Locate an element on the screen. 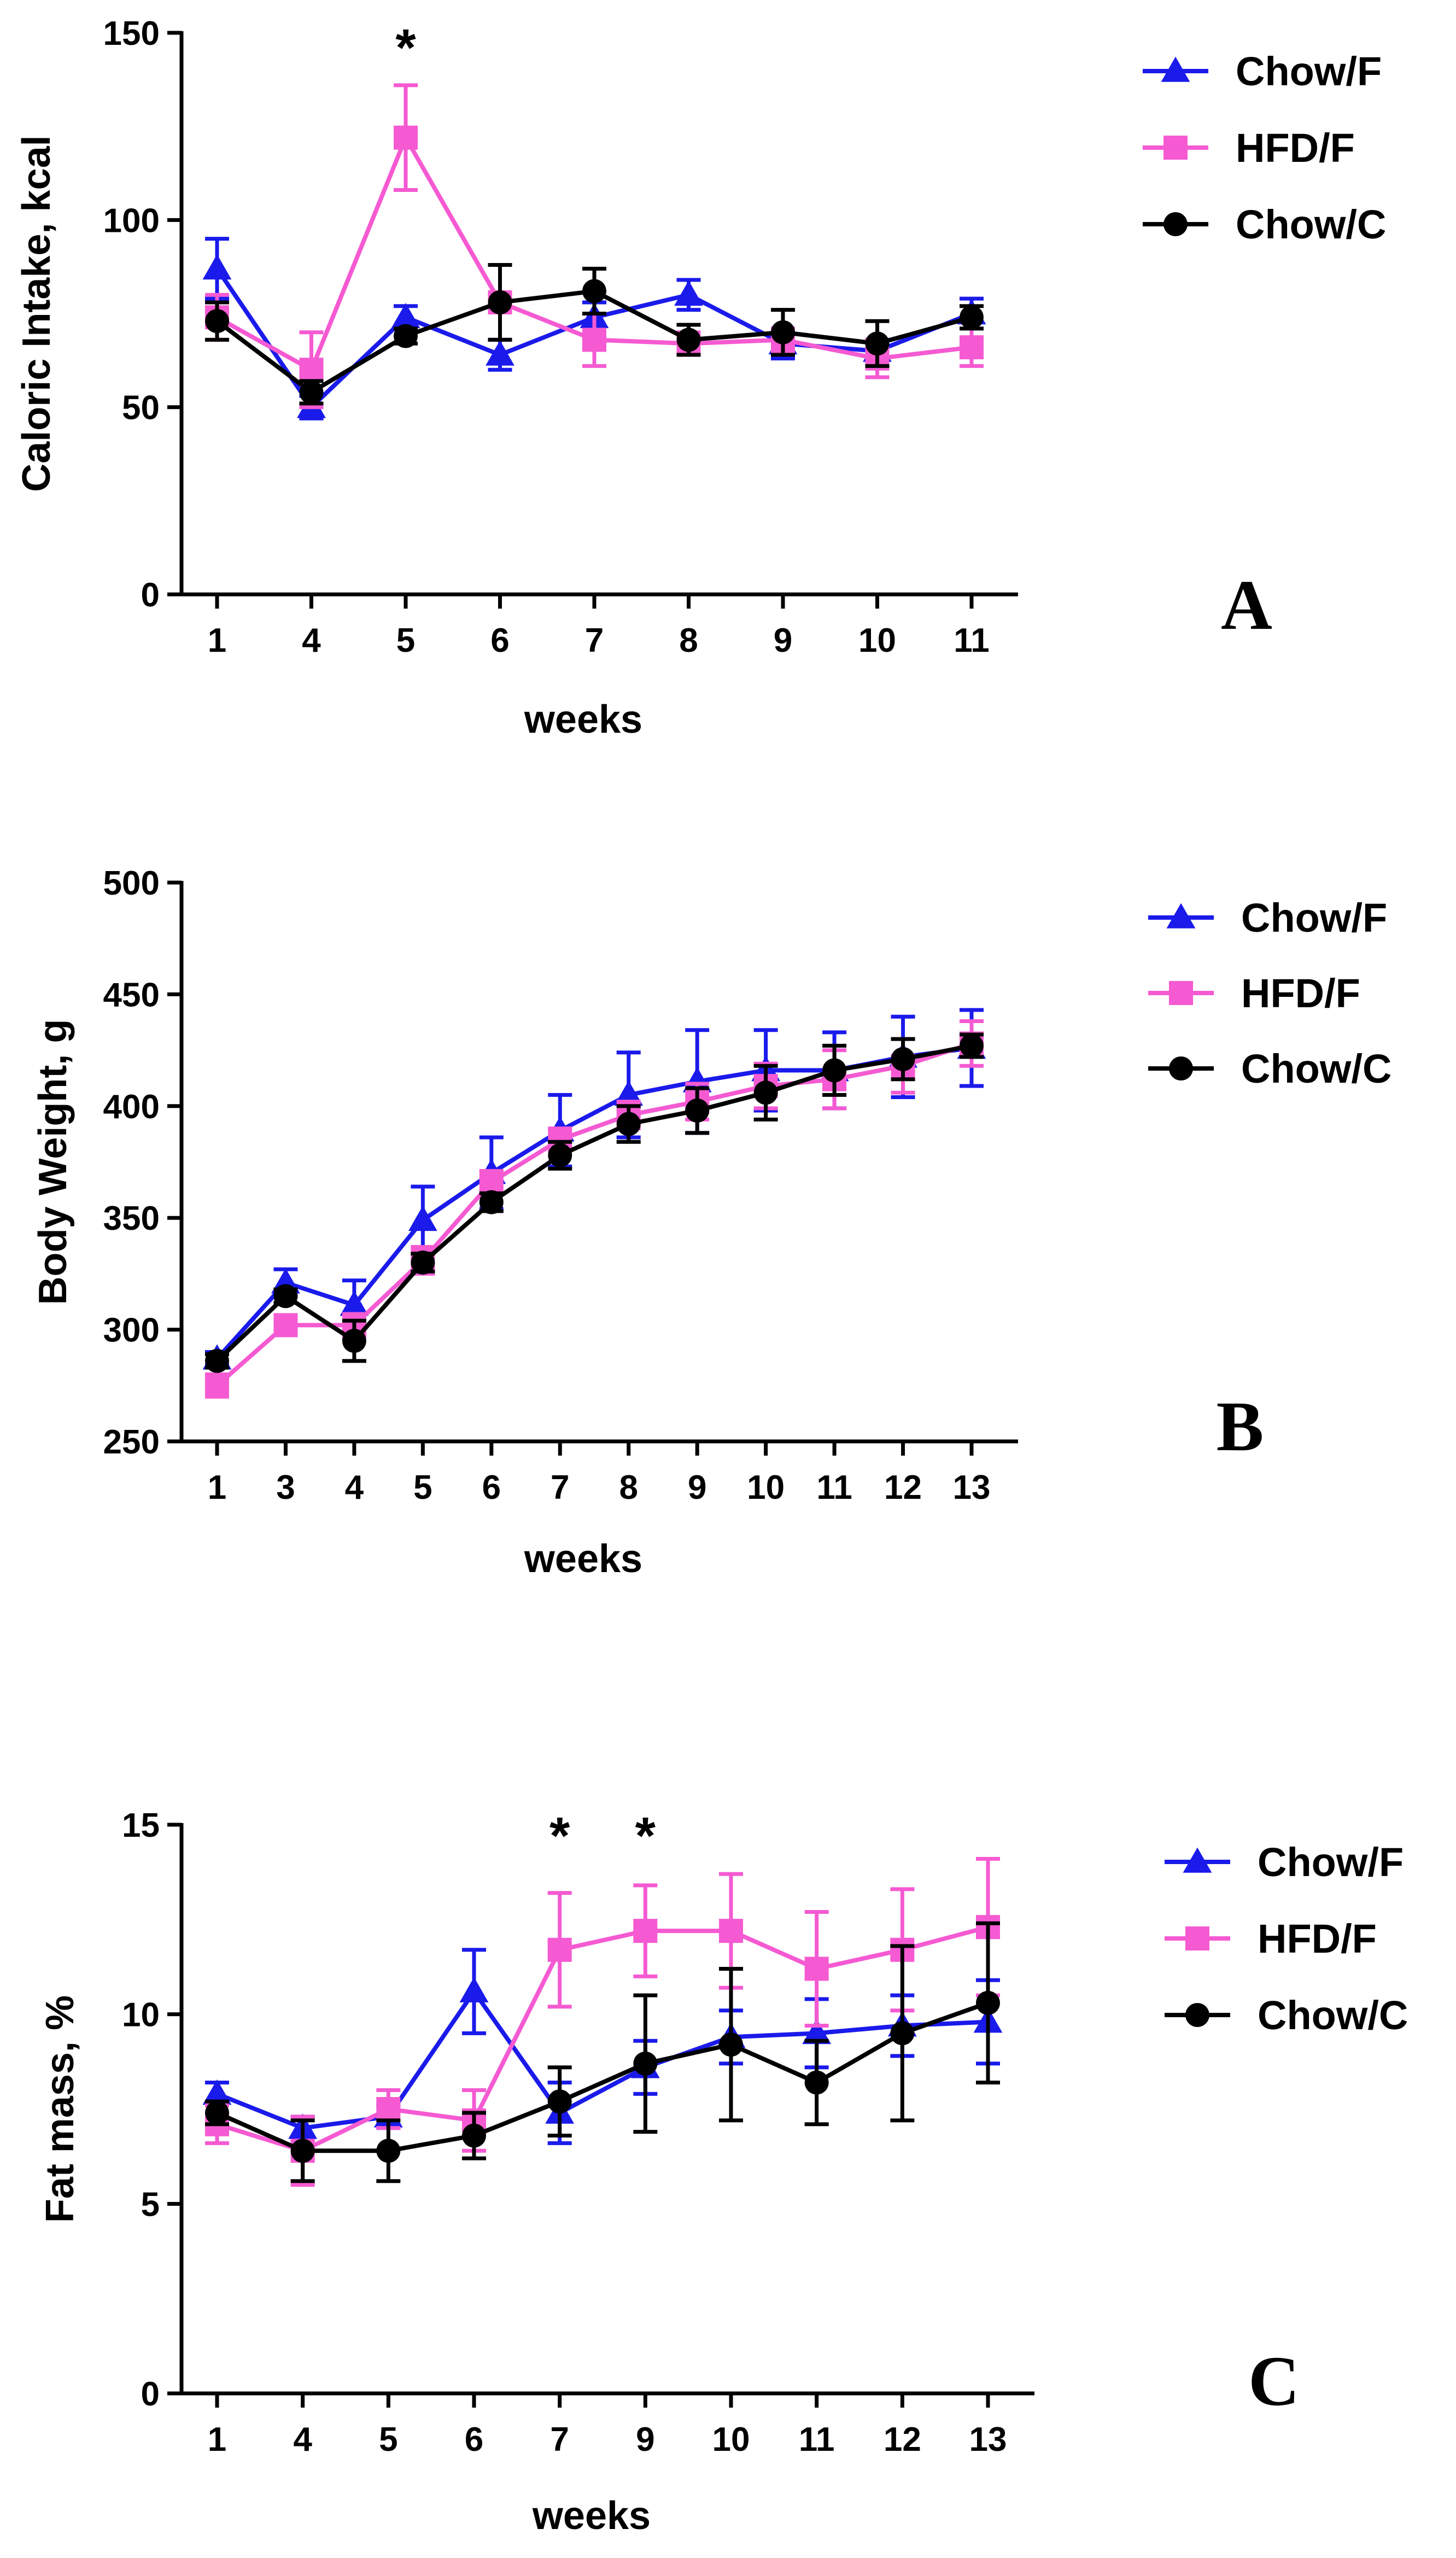 The height and width of the screenshot is (2558, 1456). y-tick-label: 400 is located at coordinates (131, 1107).